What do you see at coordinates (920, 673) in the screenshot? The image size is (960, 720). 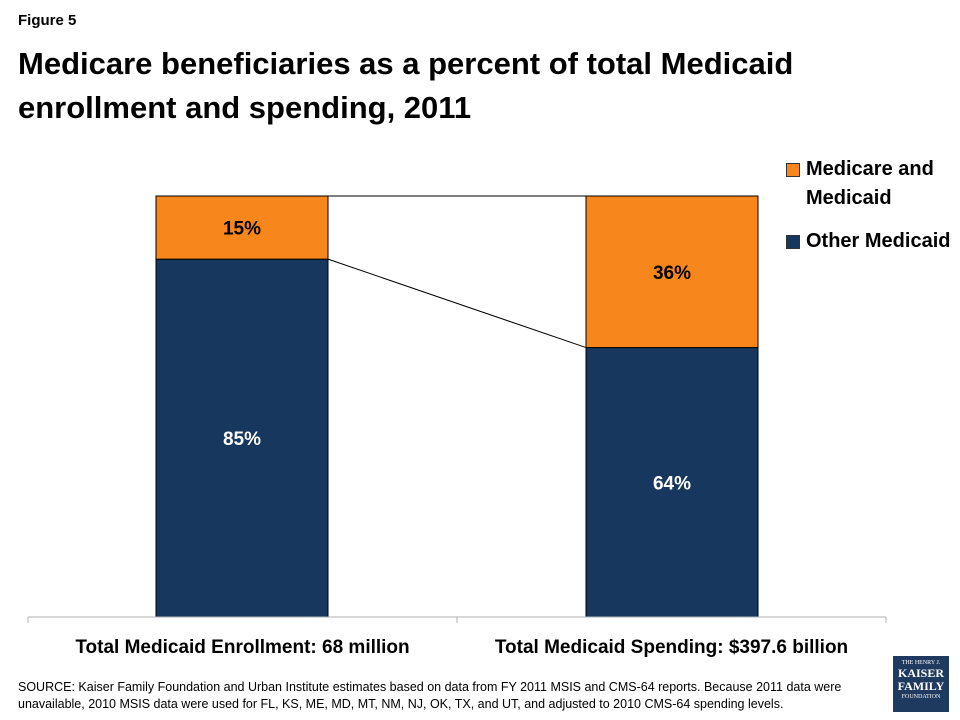 I see `logo-line-2: KAISER` at bounding box center [920, 673].